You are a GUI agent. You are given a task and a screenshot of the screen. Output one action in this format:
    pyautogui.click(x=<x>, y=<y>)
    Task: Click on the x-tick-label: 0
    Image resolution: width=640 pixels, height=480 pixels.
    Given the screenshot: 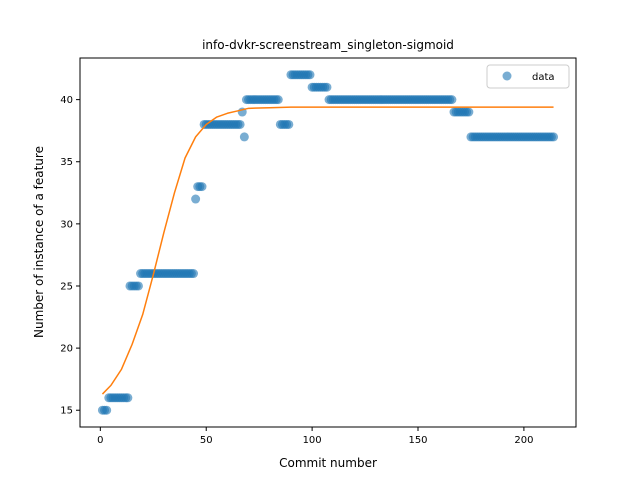 What is the action you would take?
    pyautogui.click(x=100, y=440)
    